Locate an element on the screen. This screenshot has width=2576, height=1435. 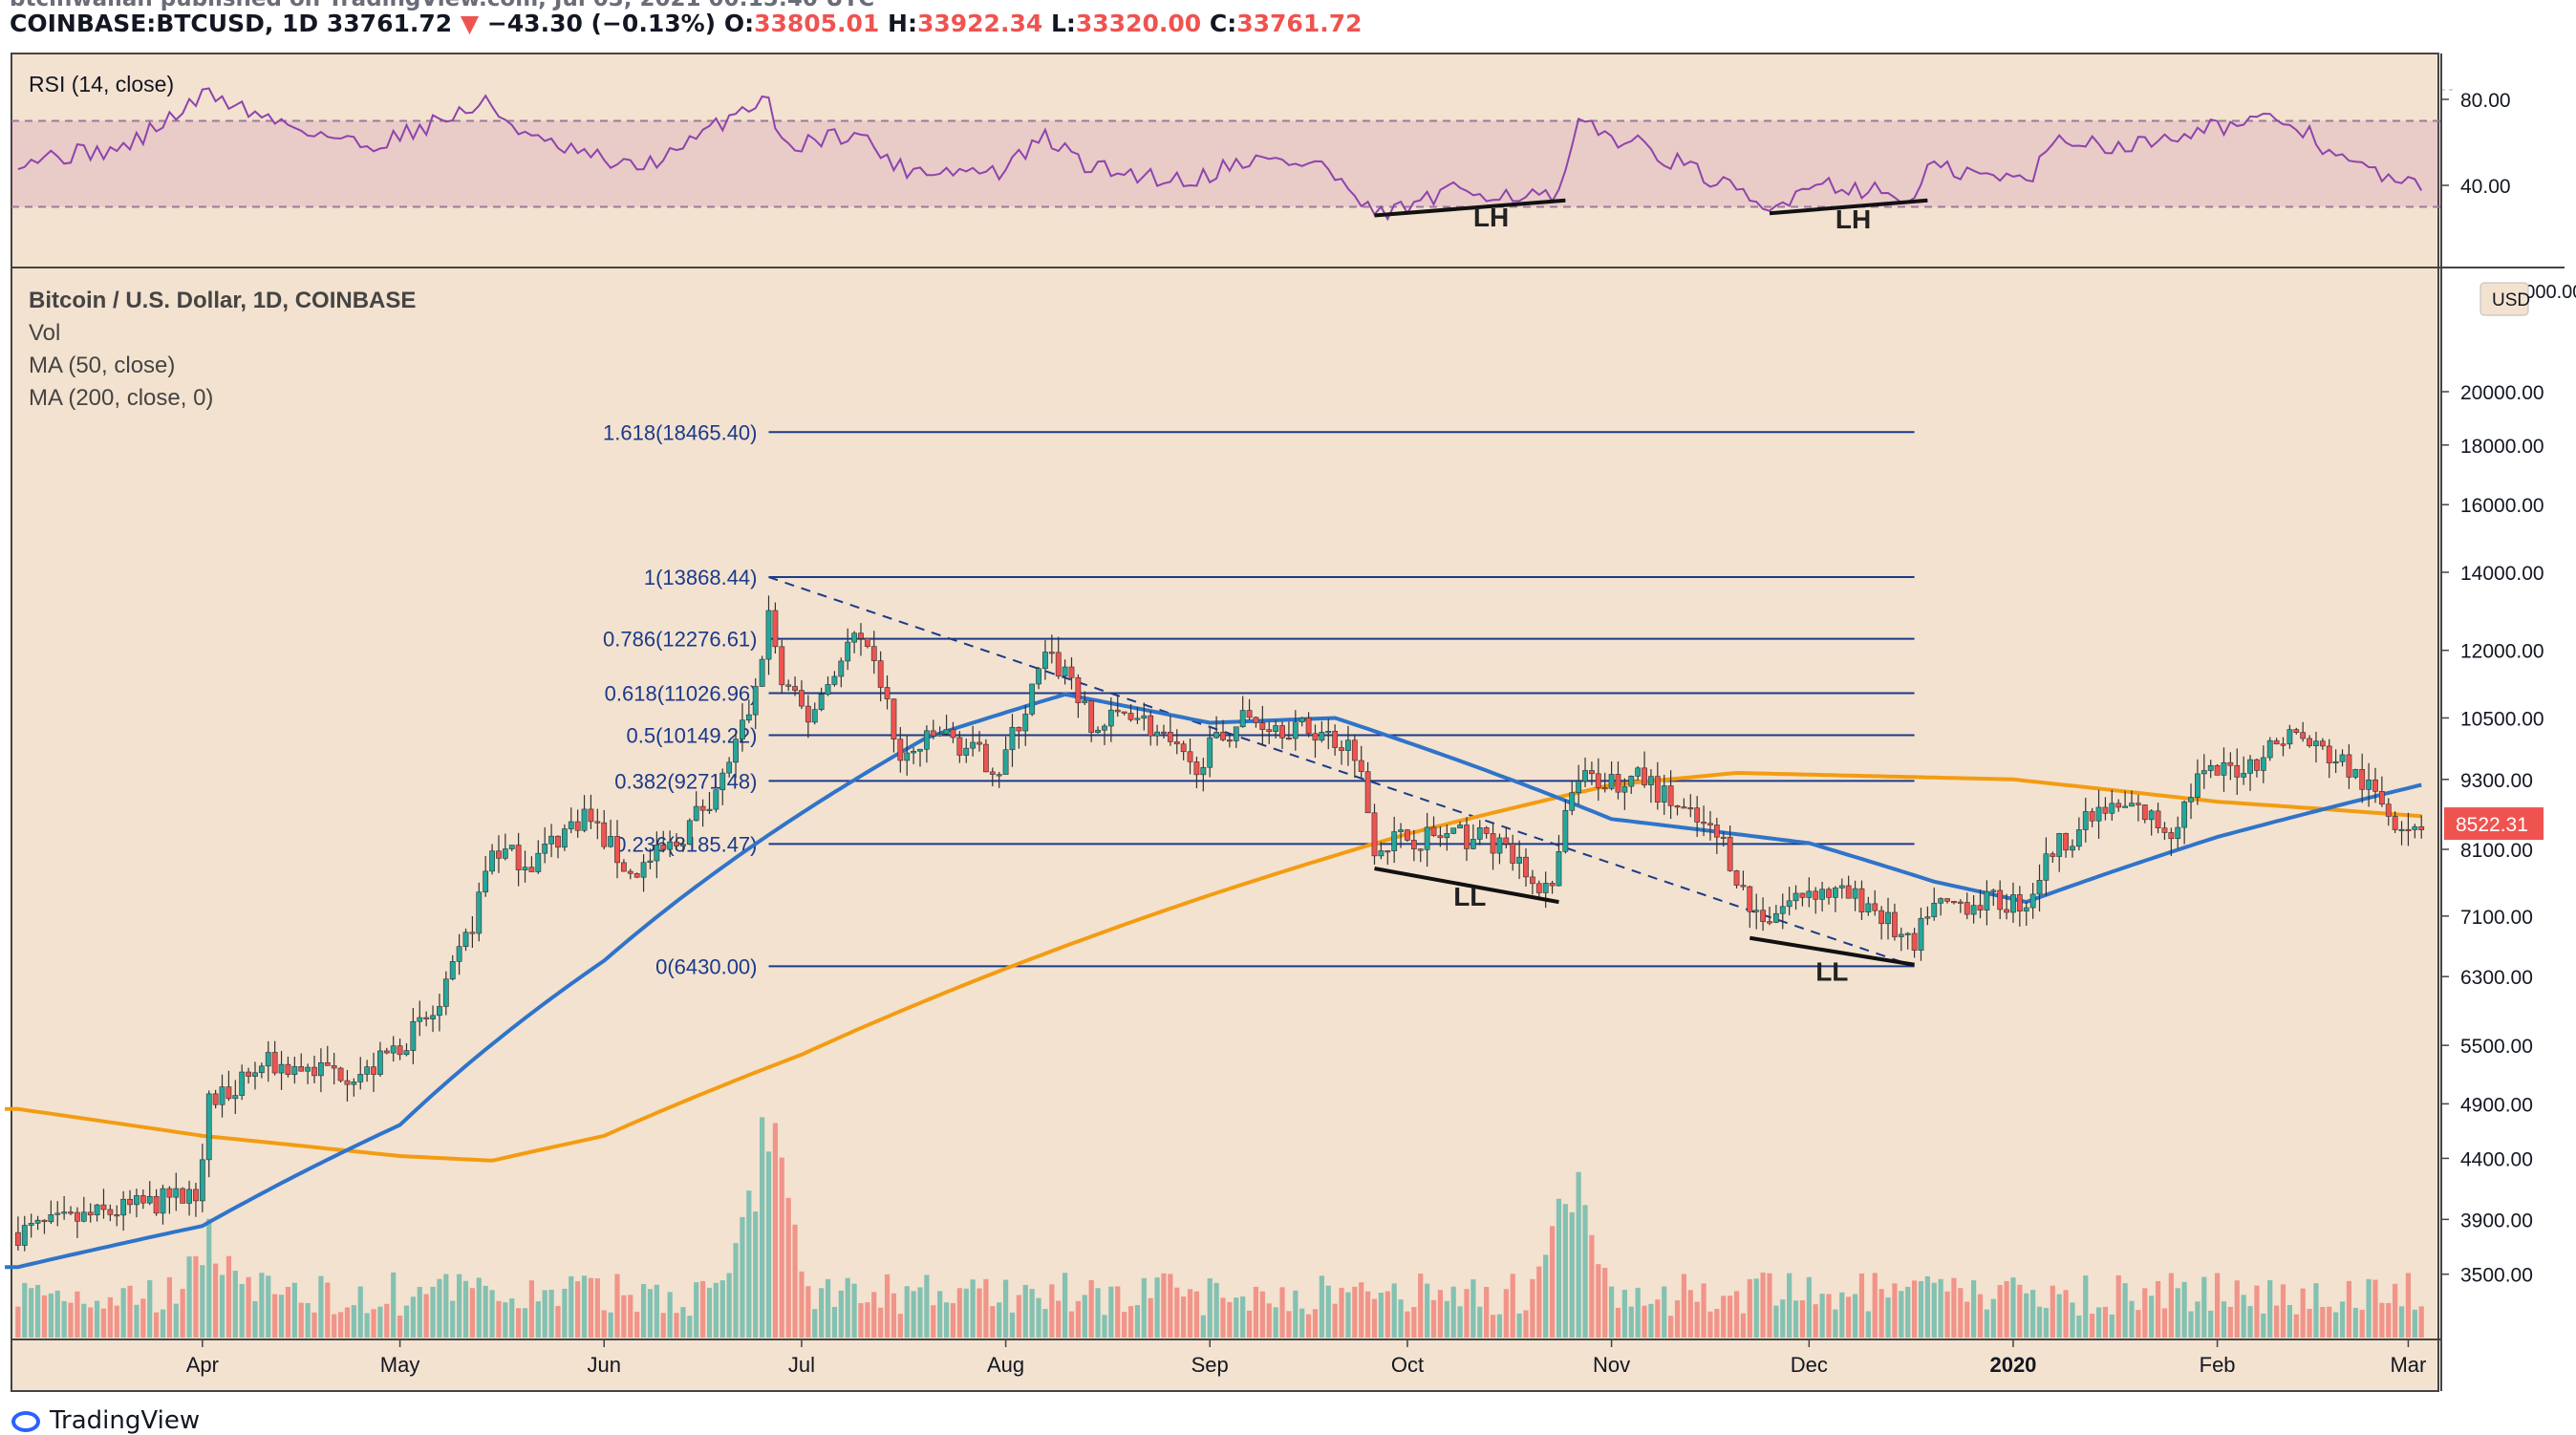
fib-trendline is located at coordinates (1341, 772).